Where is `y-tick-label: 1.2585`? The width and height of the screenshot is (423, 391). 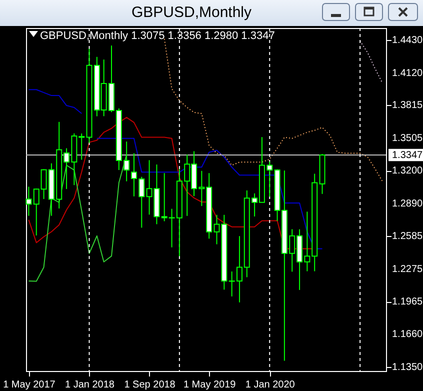
y-tick-label: 1.2585 is located at coordinates (407, 236).